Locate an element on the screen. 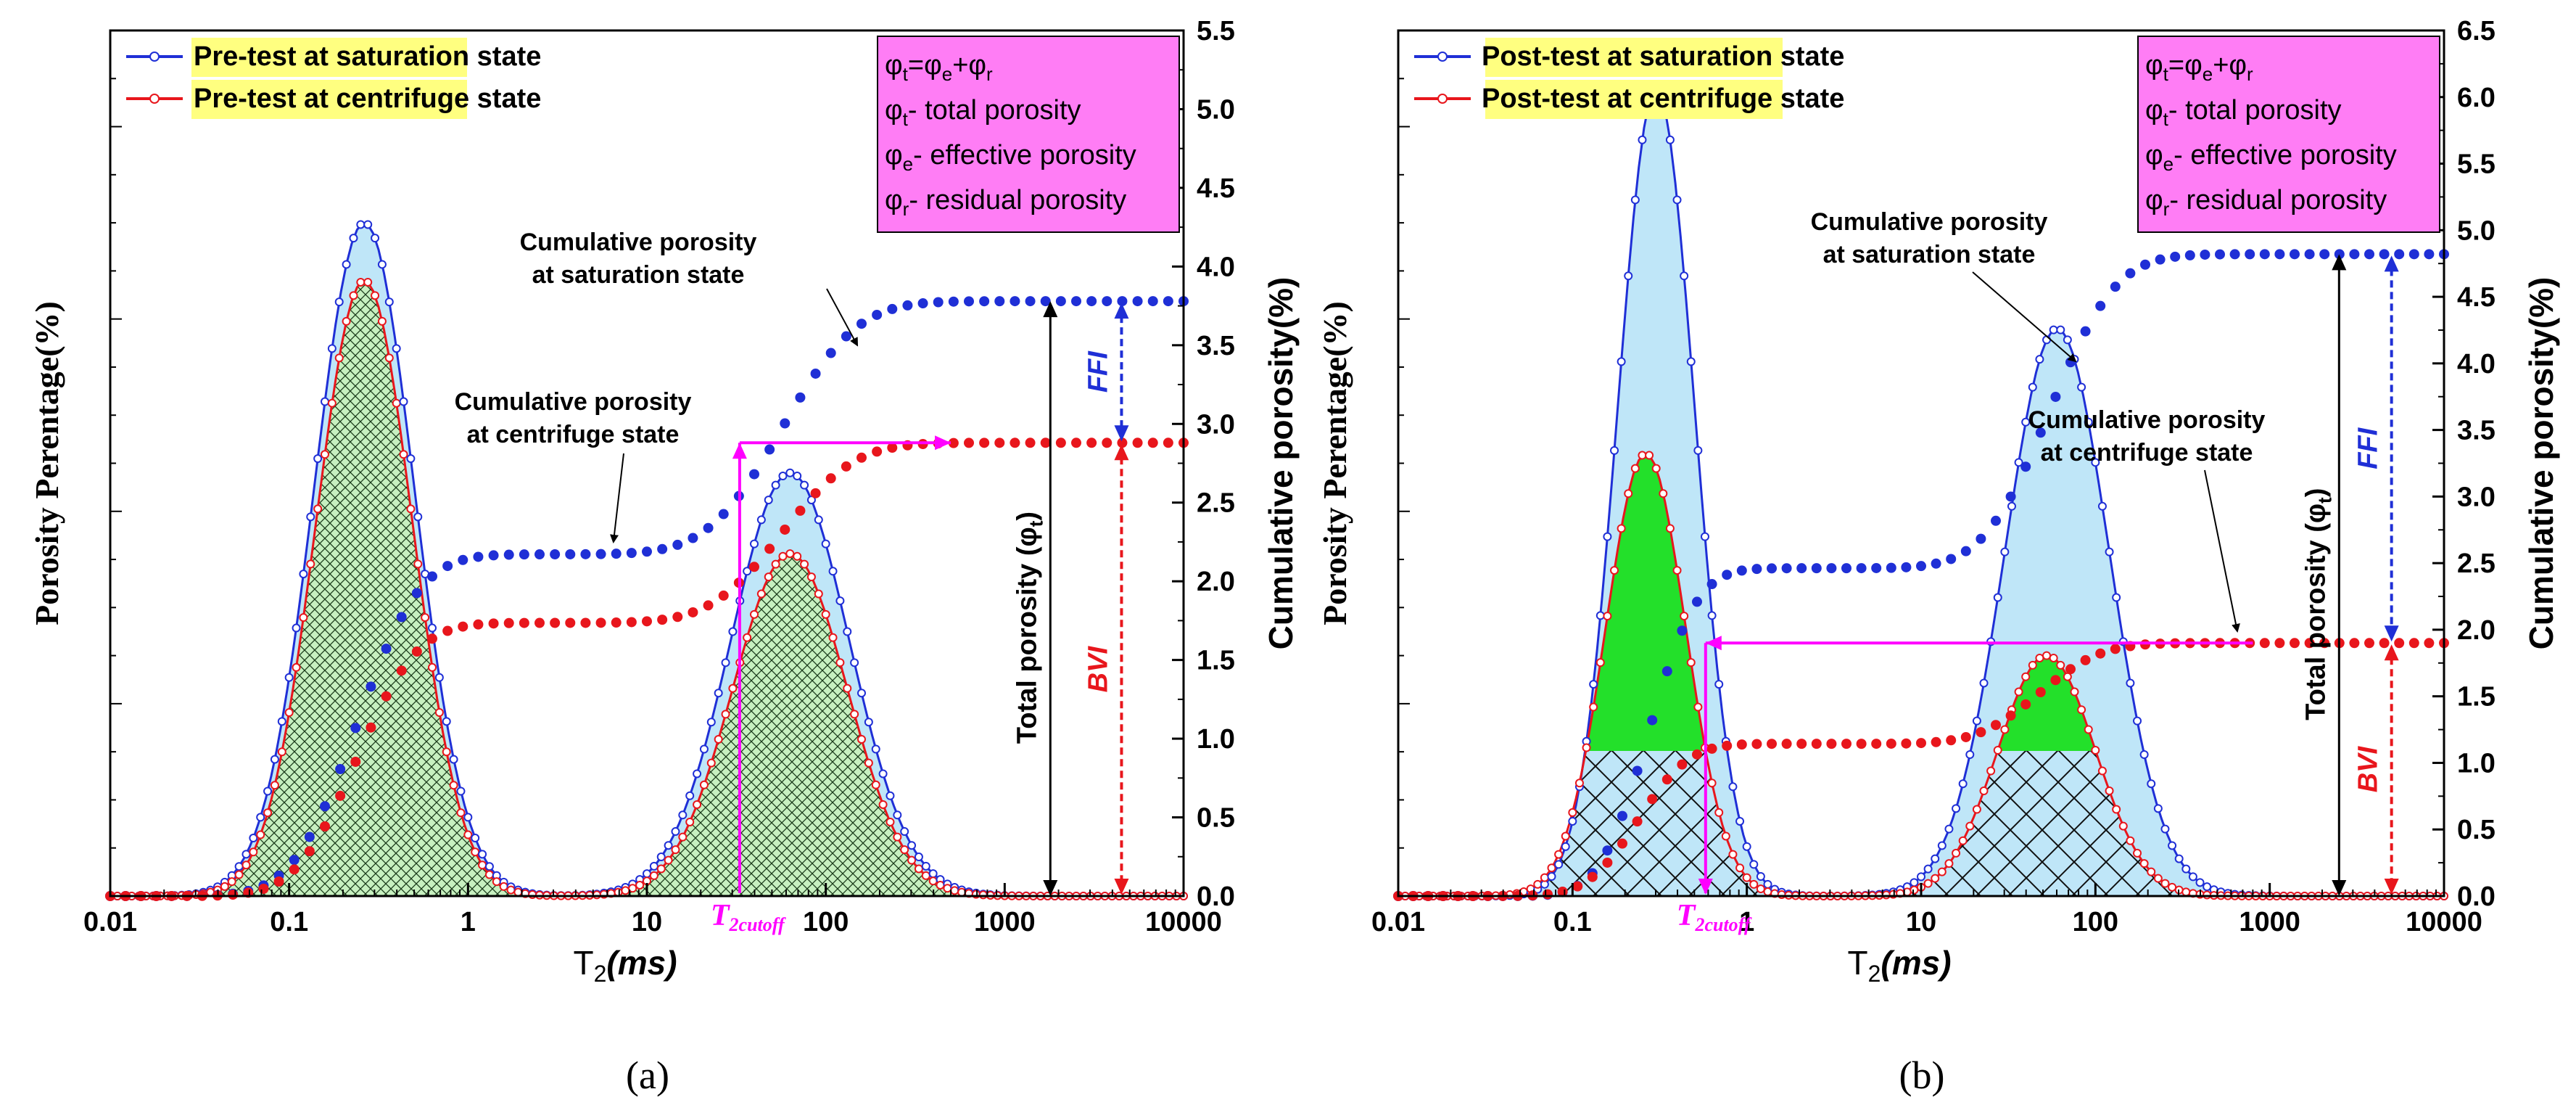 The width and height of the screenshot is (2576, 1105). x-tick-label: 10 is located at coordinates (1921, 922).